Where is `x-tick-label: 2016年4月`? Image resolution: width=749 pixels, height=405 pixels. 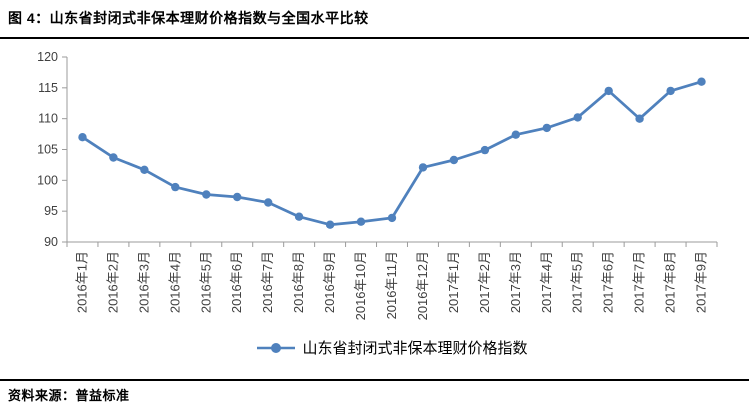 x-tick-label: 2016年4月 is located at coordinates (174, 282).